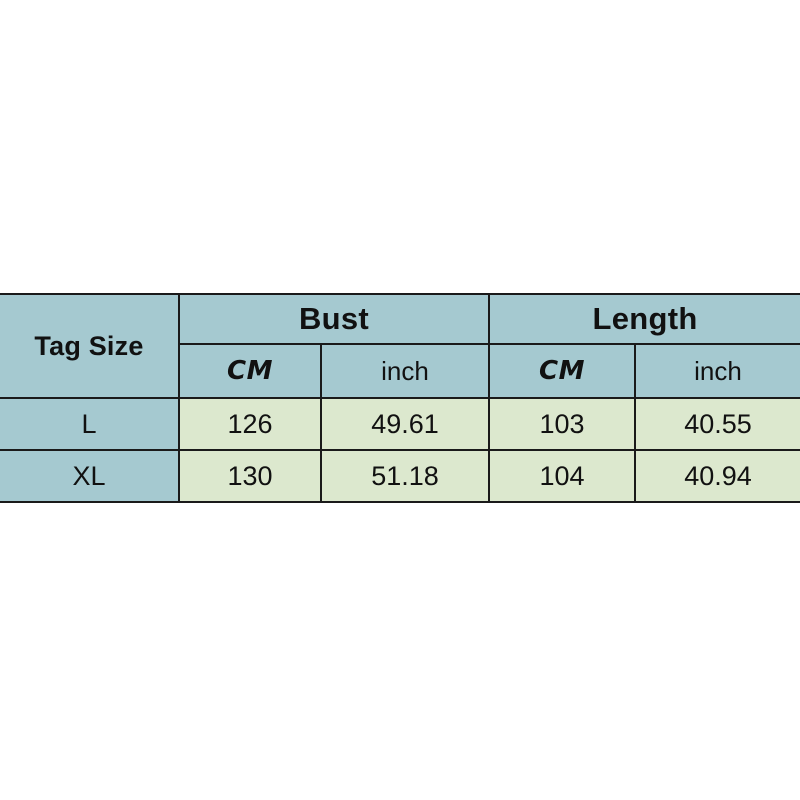  I want to click on column-header-length-cm: CM, so click(562, 371).